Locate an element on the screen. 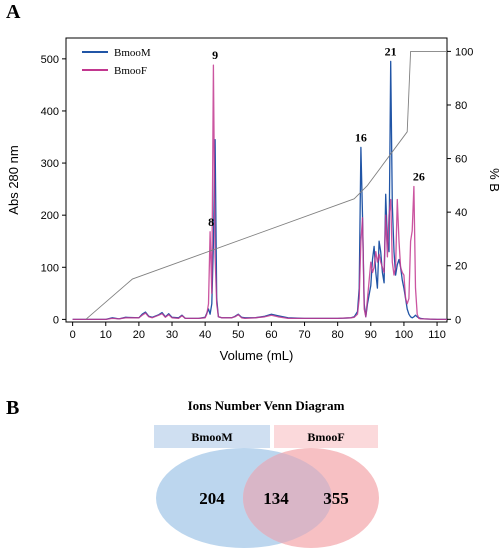 This screenshot has width=504, height=550. y2-tick-label: 40 is located at coordinates (461, 213).